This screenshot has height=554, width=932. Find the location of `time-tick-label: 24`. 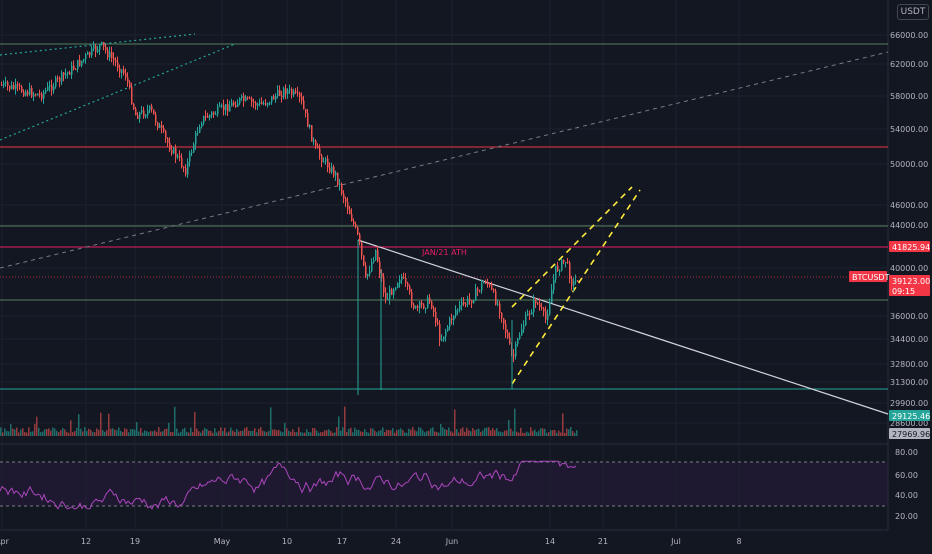

time-tick-label: 24 is located at coordinates (396, 541).